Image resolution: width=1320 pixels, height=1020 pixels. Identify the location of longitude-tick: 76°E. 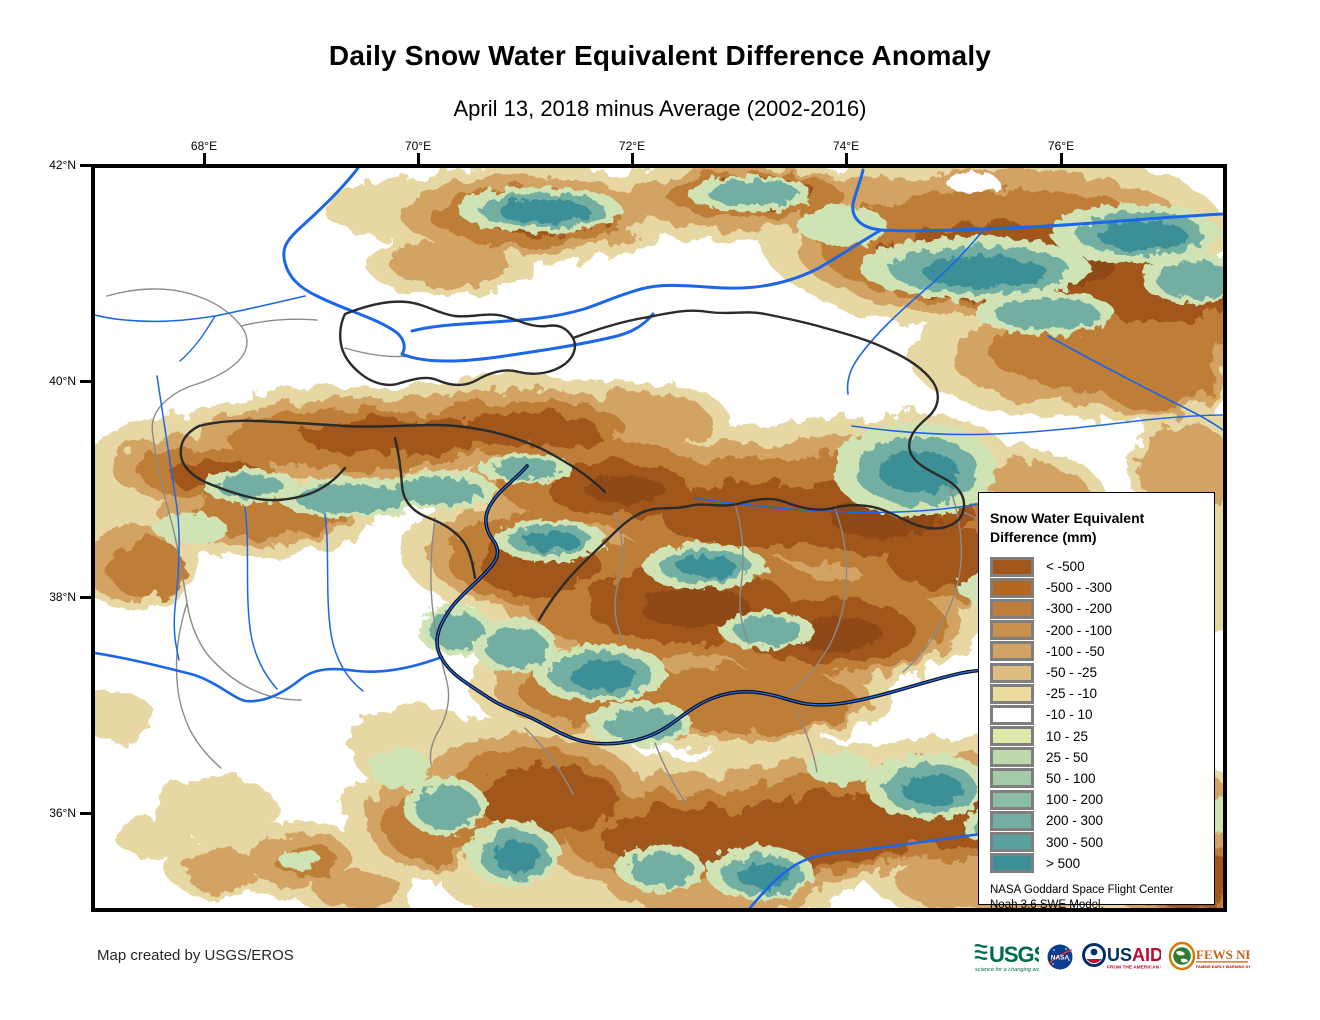
(1061, 151).